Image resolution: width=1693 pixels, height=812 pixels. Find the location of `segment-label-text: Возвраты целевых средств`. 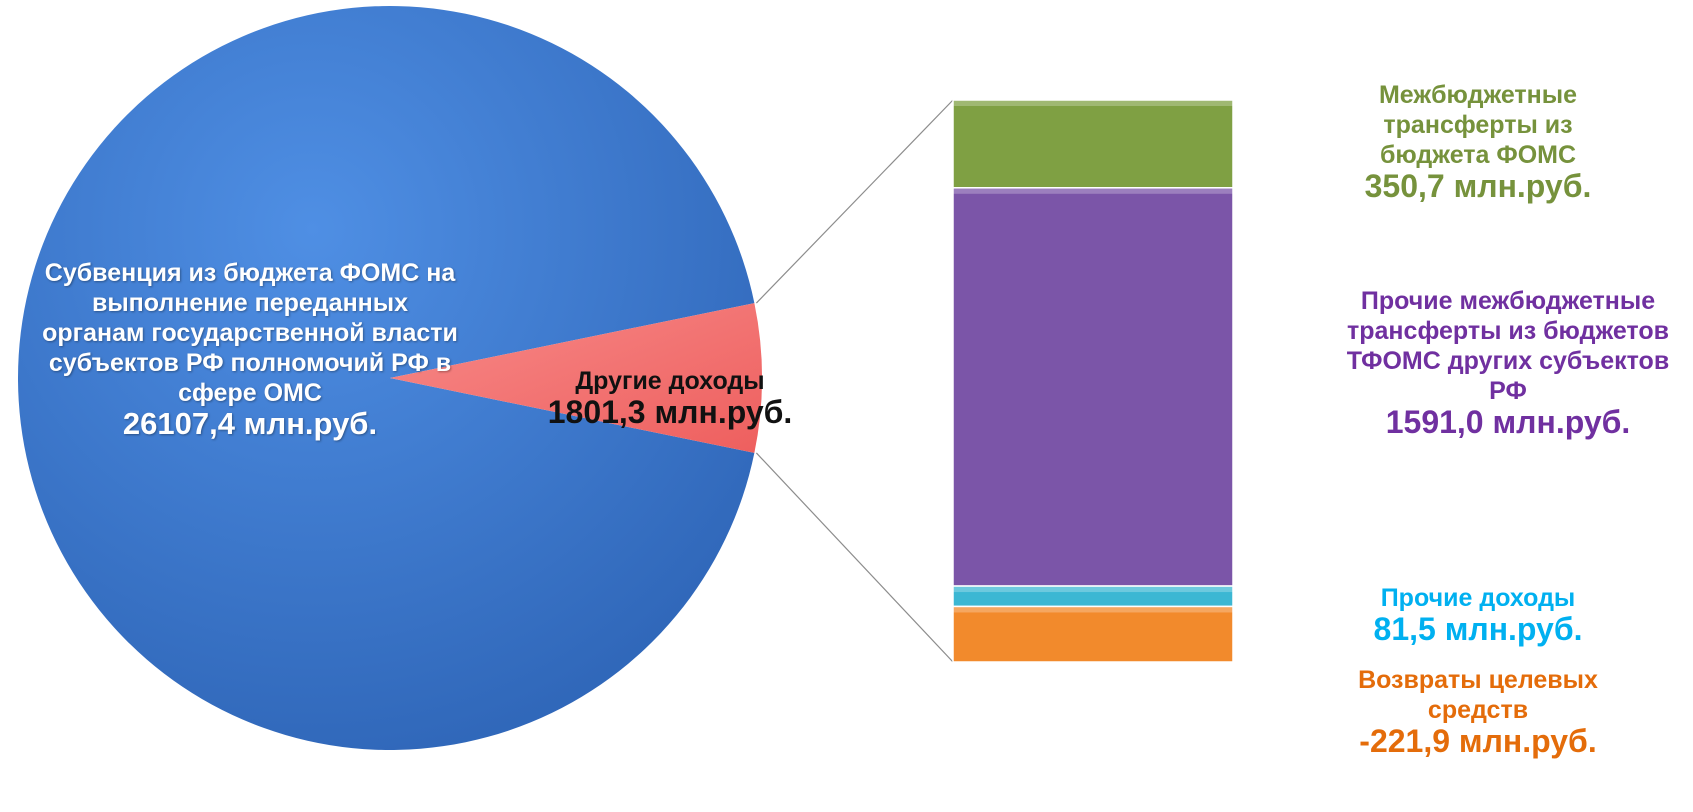

segment-label-text: Возвраты целевых средств is located at coordinates (1478, 695).